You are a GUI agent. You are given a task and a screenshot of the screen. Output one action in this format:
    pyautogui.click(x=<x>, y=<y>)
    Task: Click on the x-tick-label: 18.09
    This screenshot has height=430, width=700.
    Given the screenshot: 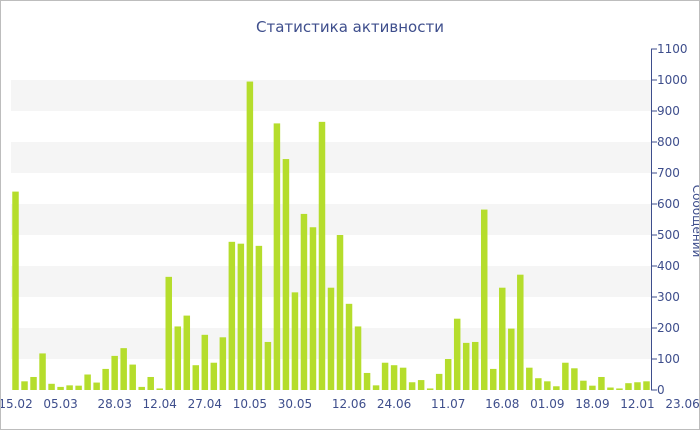 What is the action you would take?
    pyautogui.click(x=592, y=404)
    